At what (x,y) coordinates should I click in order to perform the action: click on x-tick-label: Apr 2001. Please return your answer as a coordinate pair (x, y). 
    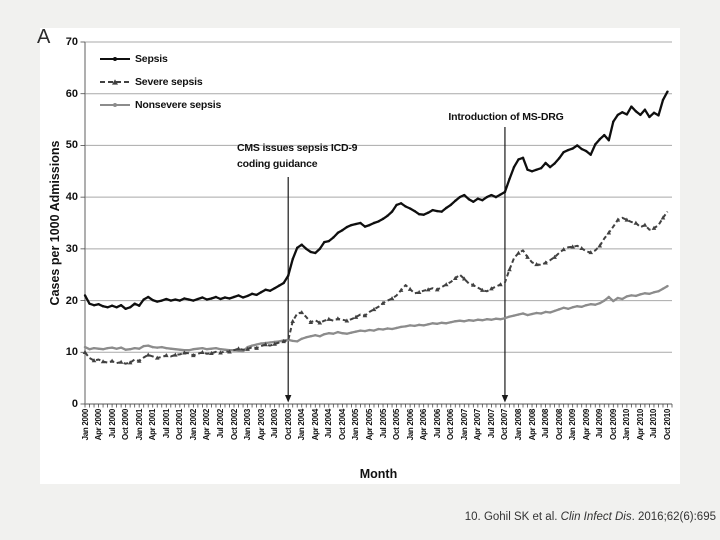
    Looking at the image, I should click on (153, 425).